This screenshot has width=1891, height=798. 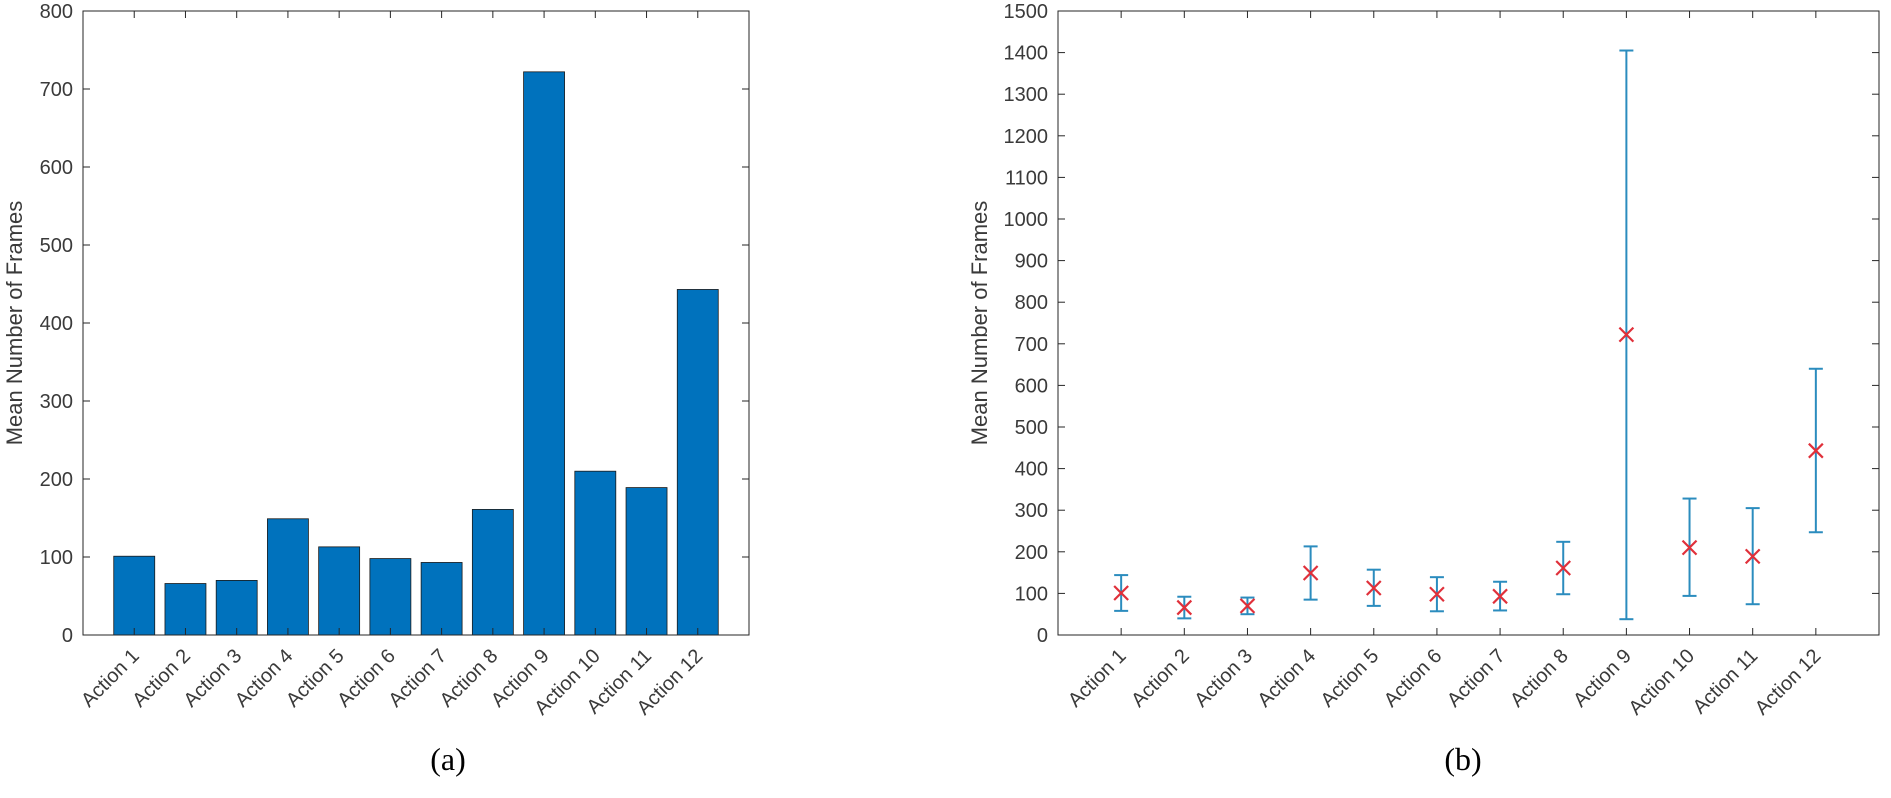 What do you see at coordinates (1026, 12) in the screenshot?
I see `y-tick-label: 1500` at bounding box center [1026, 12].